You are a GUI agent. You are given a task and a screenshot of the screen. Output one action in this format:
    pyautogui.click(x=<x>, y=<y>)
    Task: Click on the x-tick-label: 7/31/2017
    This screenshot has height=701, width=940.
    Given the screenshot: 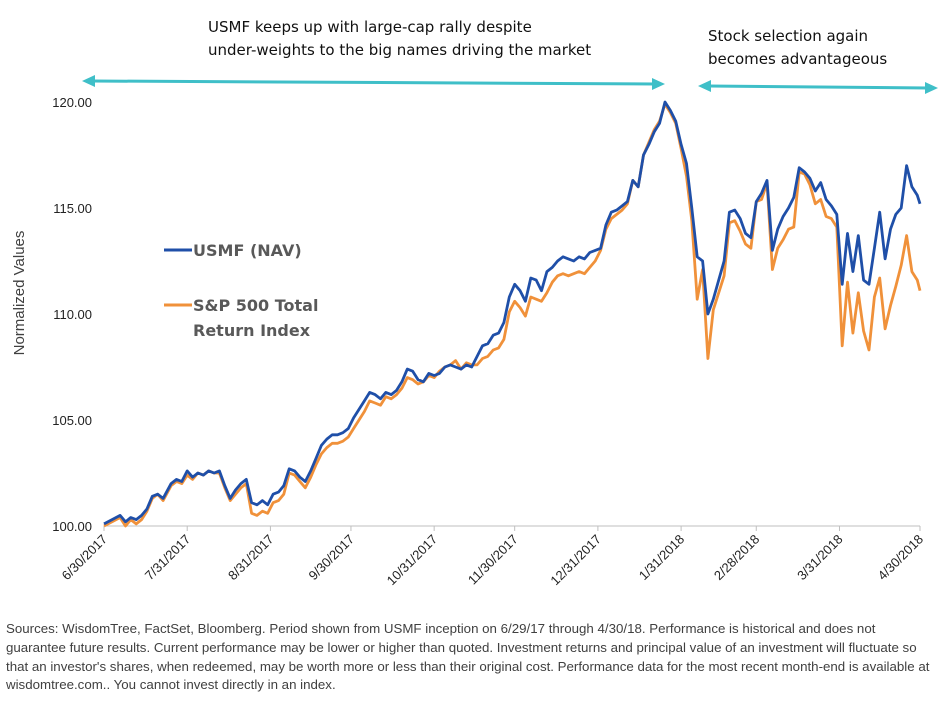 What is the action you would take?
    pyautogui.click(x=168, y=558)
    